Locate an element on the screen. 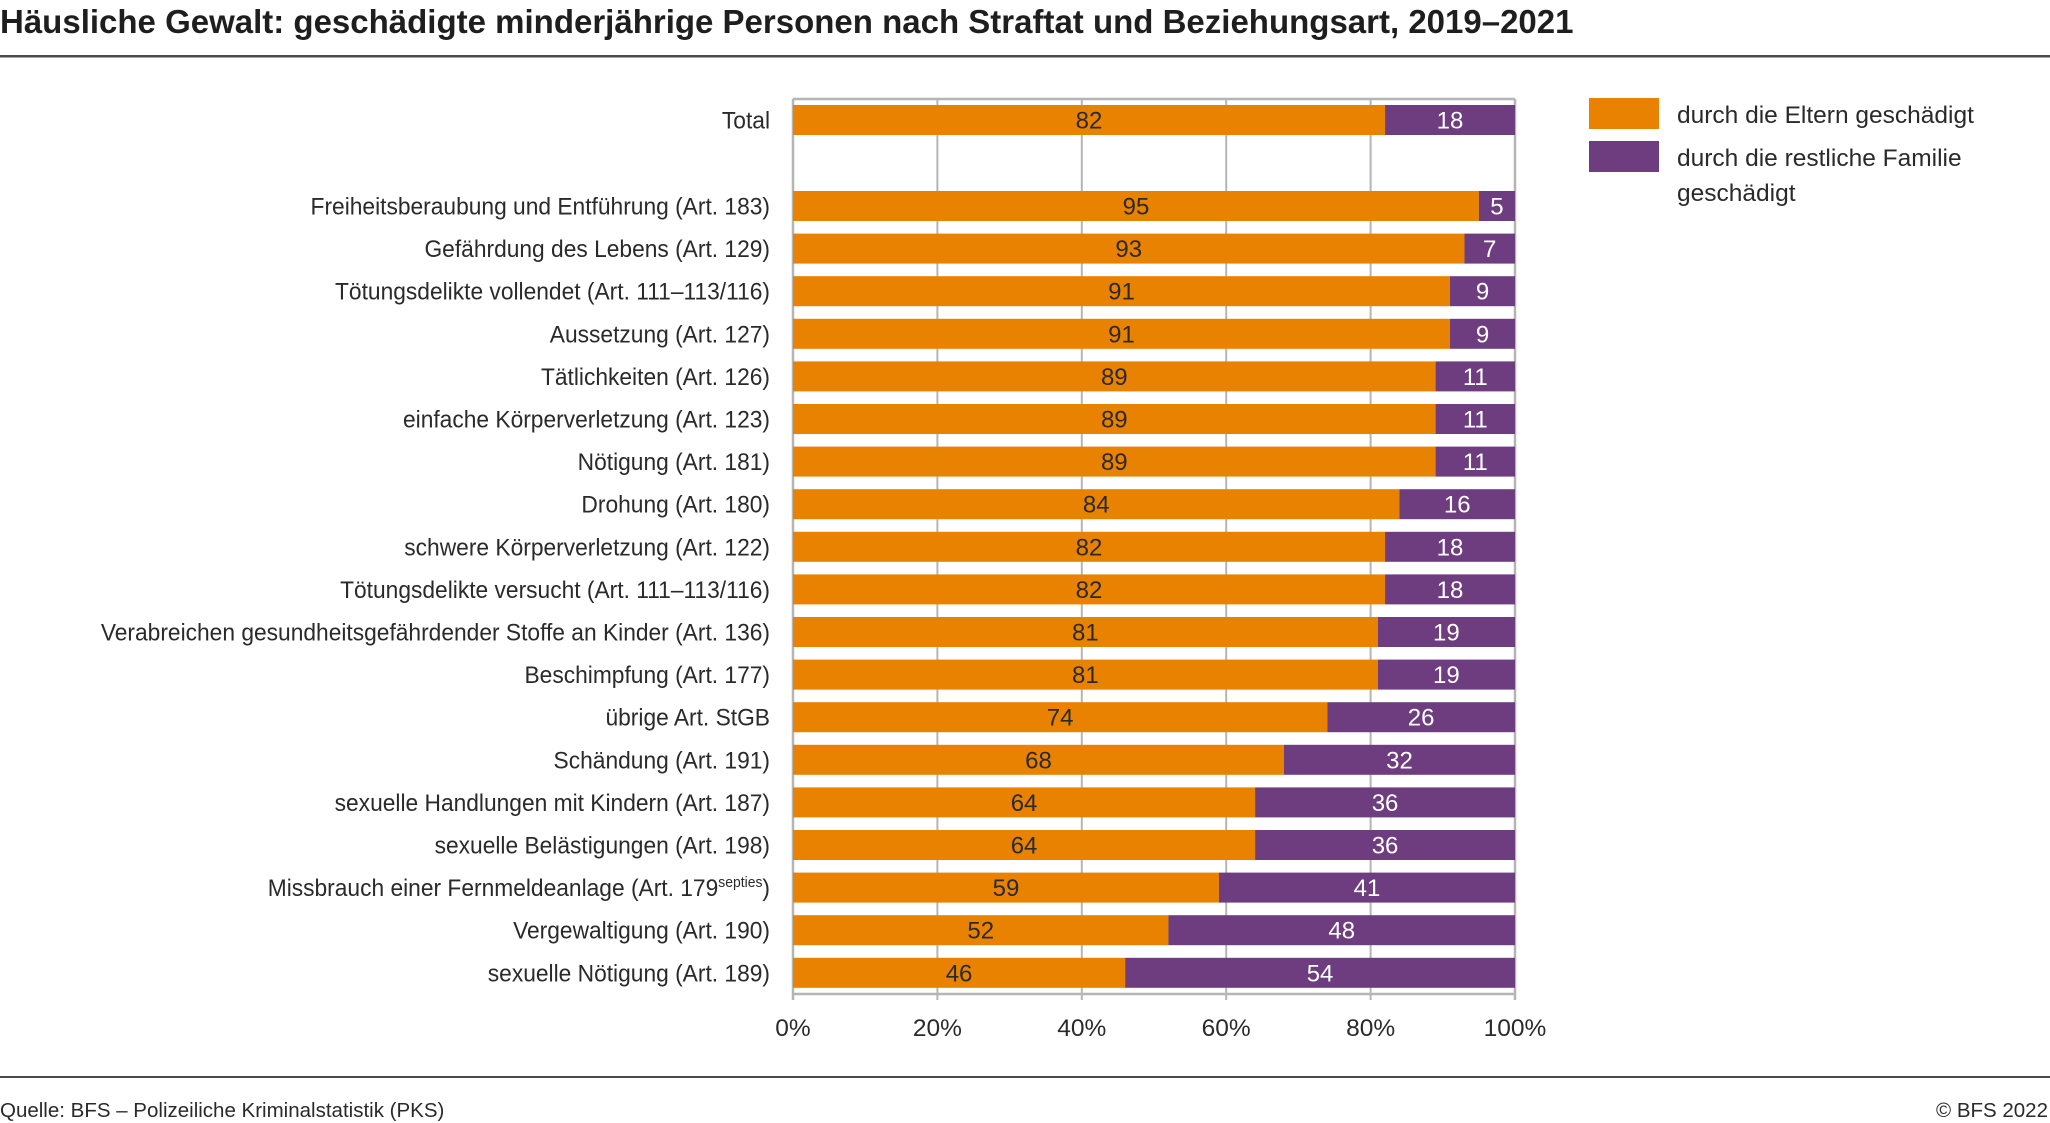  svg-text: sexuelle Nötigung (Art. 189) is located at coordinates (629, 974).